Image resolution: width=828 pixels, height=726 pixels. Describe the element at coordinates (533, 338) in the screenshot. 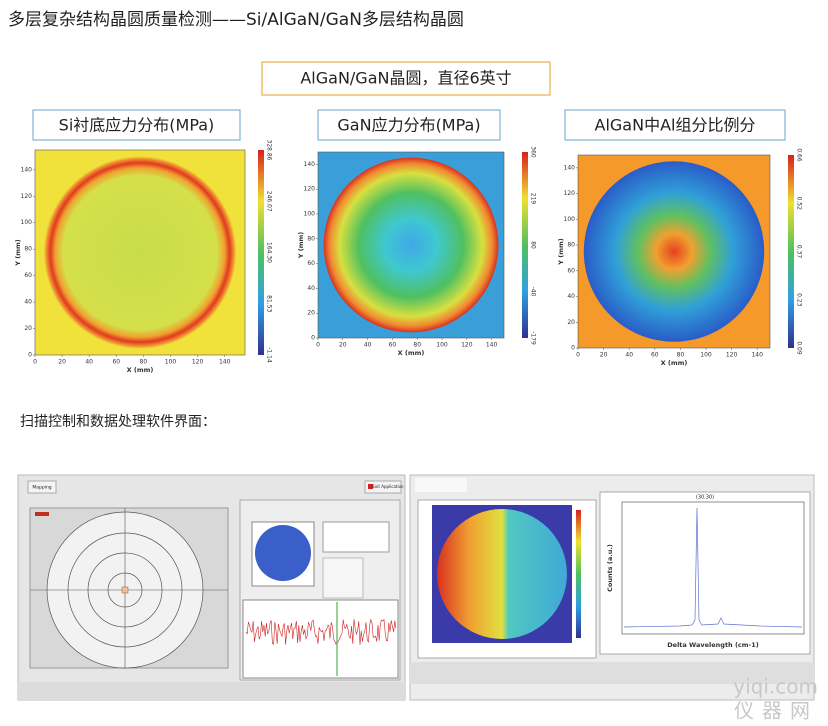

I see `colorbar-label: -179` at that location.